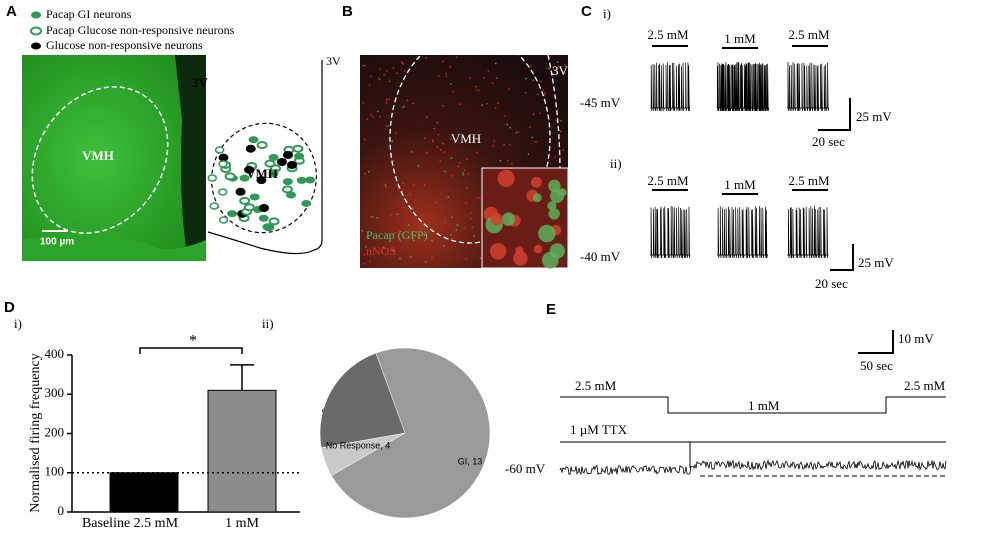 The image size is (982, 535). Describe the element at coordinates (607, 13) in the screenshot. I see `sub-label: i)` at that location.